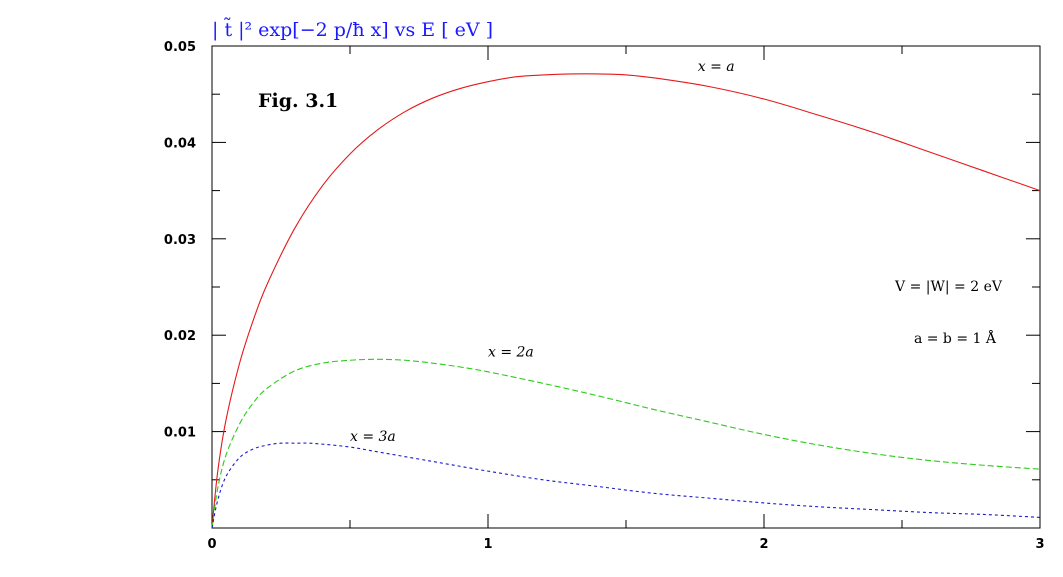  What do you see at coordinates (180, 433) in the screenshot?
I see `y-tick-label-0: 0.01` at bounding box center [180, 433].